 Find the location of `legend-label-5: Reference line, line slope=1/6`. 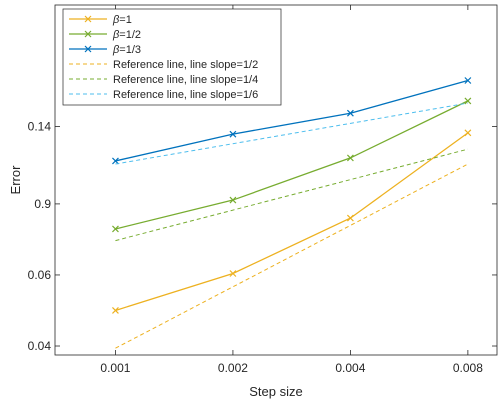

legend-label-5: Reference line, line slope=1/6 is located at coordinates (185, 95).